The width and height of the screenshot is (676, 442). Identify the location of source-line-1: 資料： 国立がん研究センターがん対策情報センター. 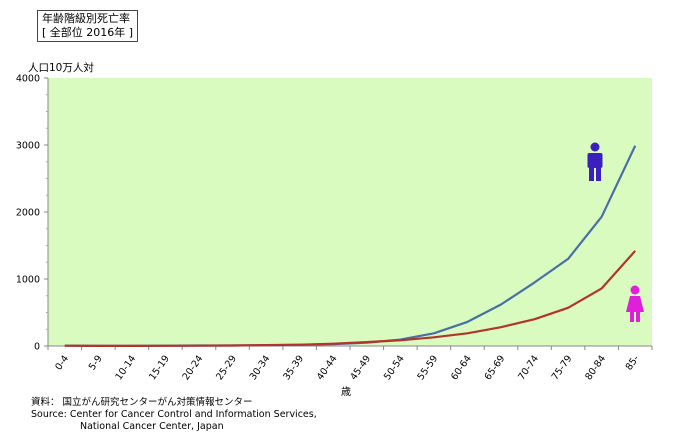
(142, 402).